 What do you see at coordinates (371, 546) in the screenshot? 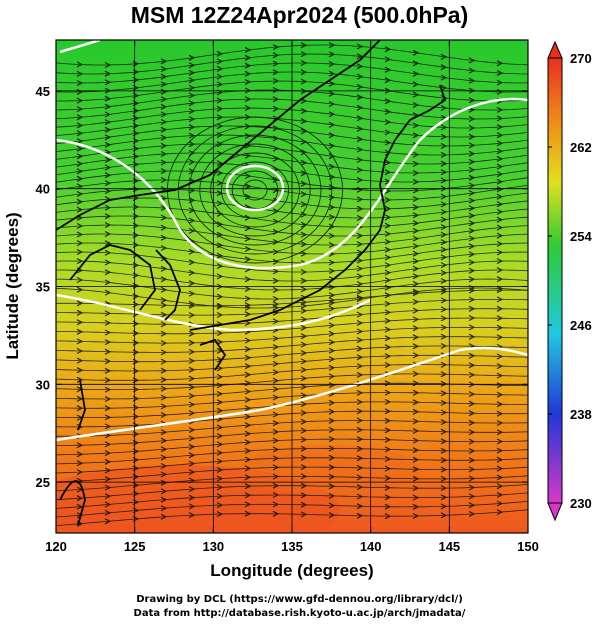
I see `x-tick-label: 140` at bounding box center [371, 546].